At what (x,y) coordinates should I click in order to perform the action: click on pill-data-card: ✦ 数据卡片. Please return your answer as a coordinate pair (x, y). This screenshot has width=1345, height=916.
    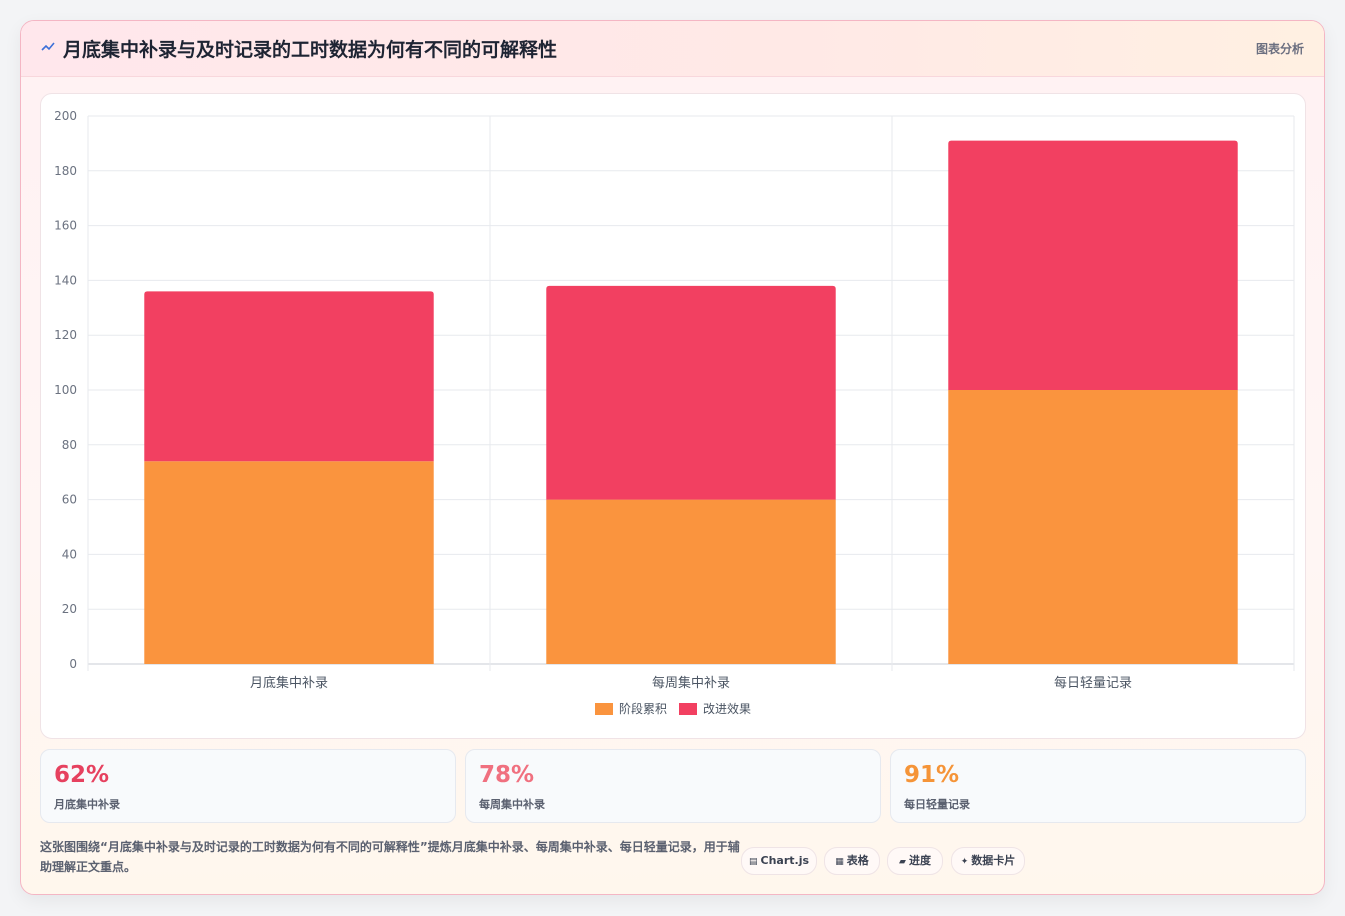
    Looking at the image, I should click on (988, 861).